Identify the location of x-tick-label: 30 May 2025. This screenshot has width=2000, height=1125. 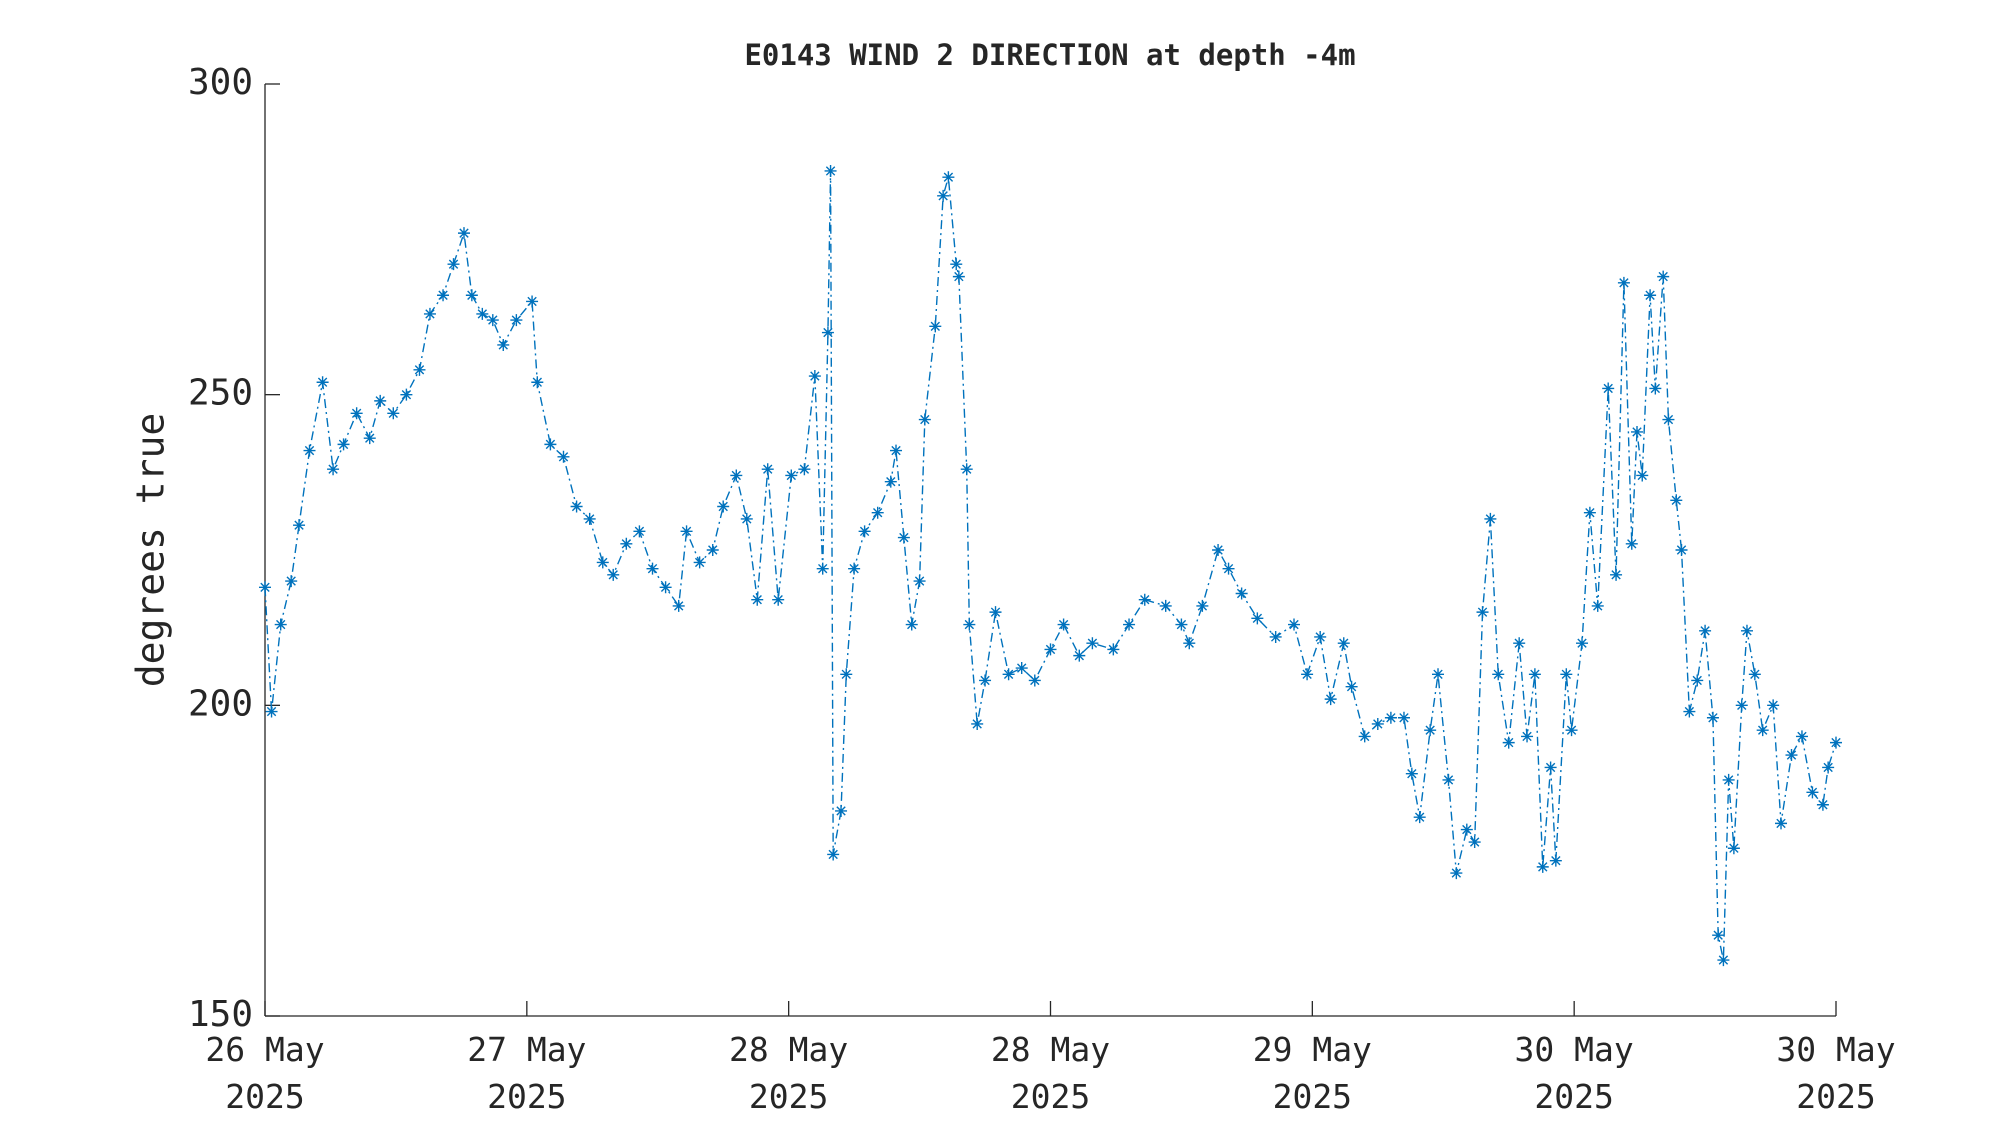
(1836, 1073).